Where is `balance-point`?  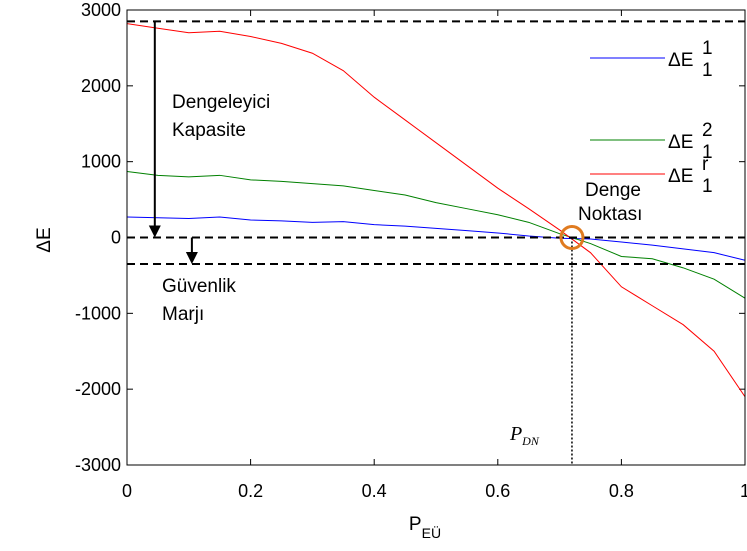
balance-point is located at coordinates (572, 237).